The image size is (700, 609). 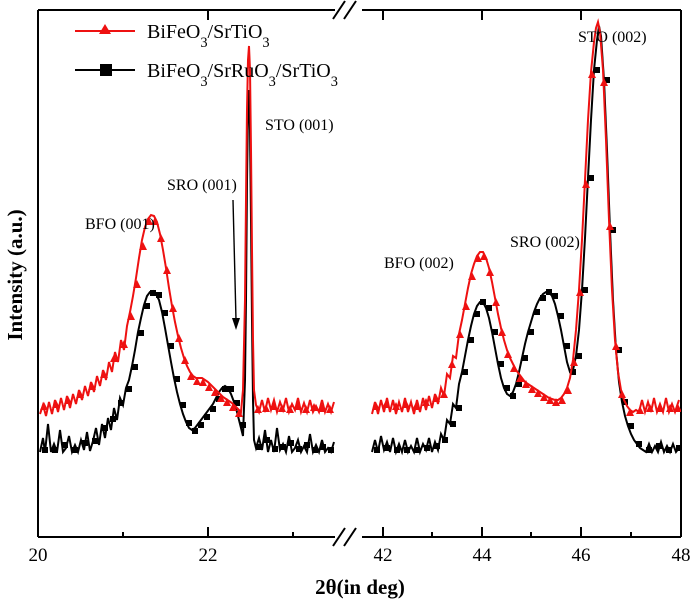 I want to click on series-black-left-markers, so click(x=188, y=371).